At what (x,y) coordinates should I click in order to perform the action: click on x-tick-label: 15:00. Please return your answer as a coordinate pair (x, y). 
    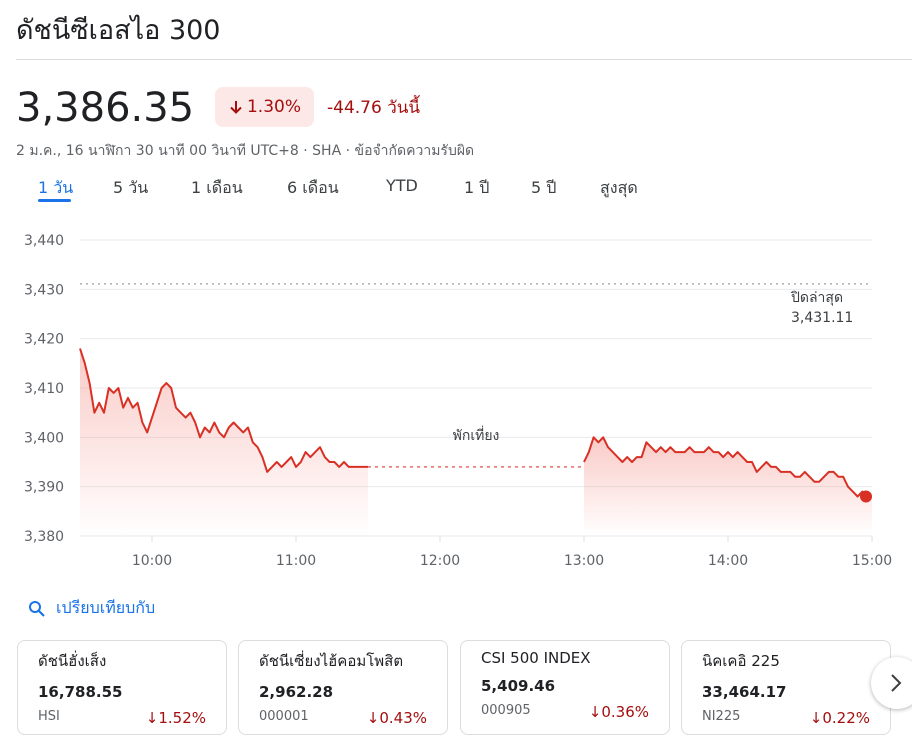
    Looking at the image, I should click on (872, 561).